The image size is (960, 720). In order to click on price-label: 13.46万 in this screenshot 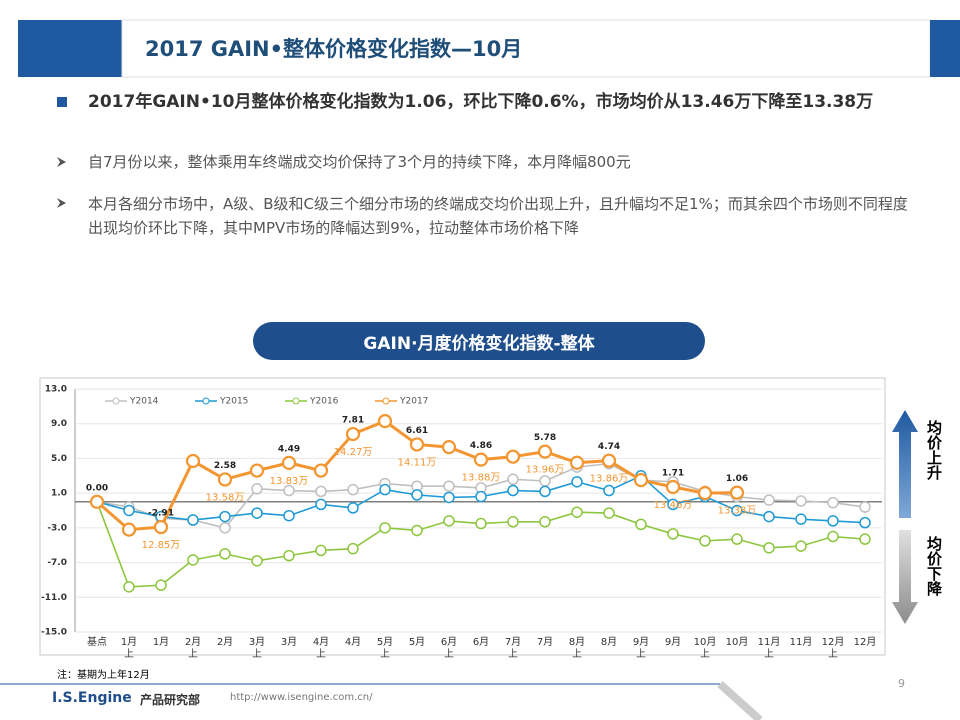, I will do `click(673, 505)`.